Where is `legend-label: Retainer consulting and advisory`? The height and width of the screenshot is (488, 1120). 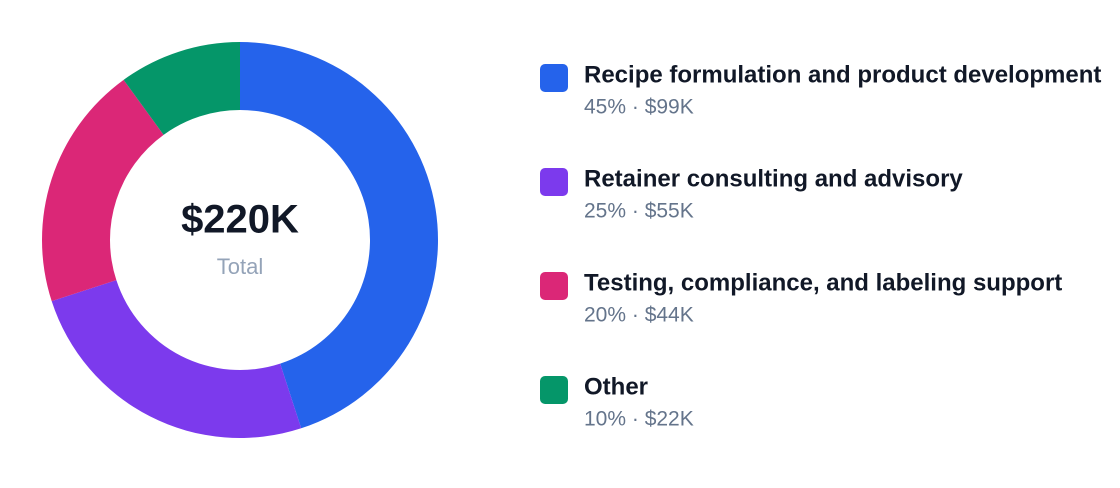
legend-label: Retainer consulting and advisory is located at coordinates (773, 178).